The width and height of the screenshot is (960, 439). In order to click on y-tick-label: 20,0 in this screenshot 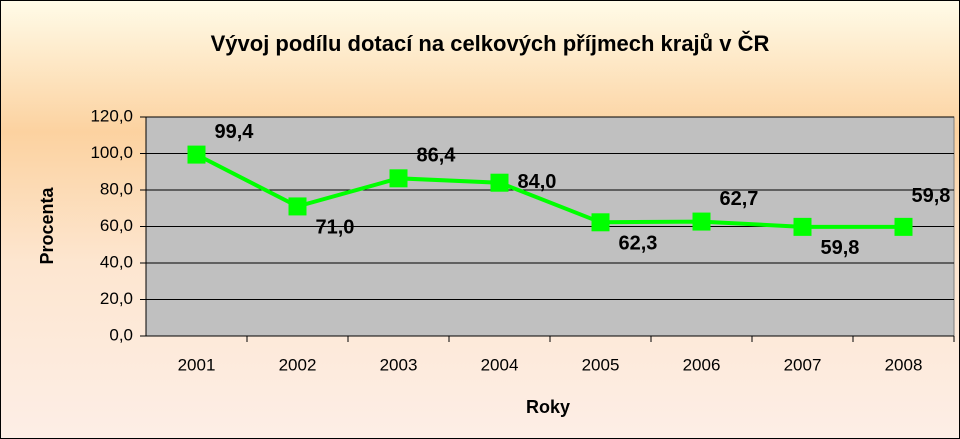, I will do `click(116, 298)`.